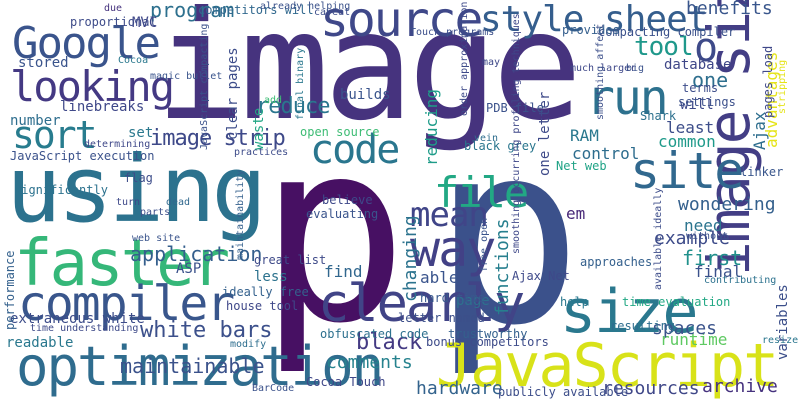 The width and height of the screenshot is (800, 400). What do you see at coordinates (664, 47) in the screenshot?
I see `cloud-word: tool` at bounding box center [664, 47].